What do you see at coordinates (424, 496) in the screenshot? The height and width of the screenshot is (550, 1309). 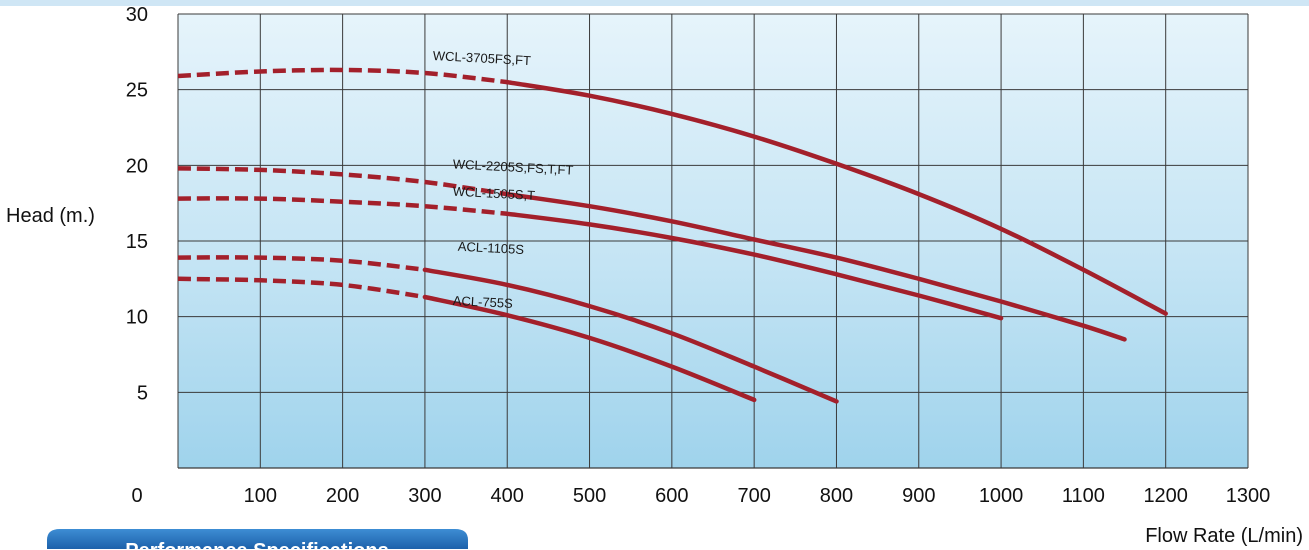 I see `x-tick-label-300: 300` at bounding box center [424, 496].